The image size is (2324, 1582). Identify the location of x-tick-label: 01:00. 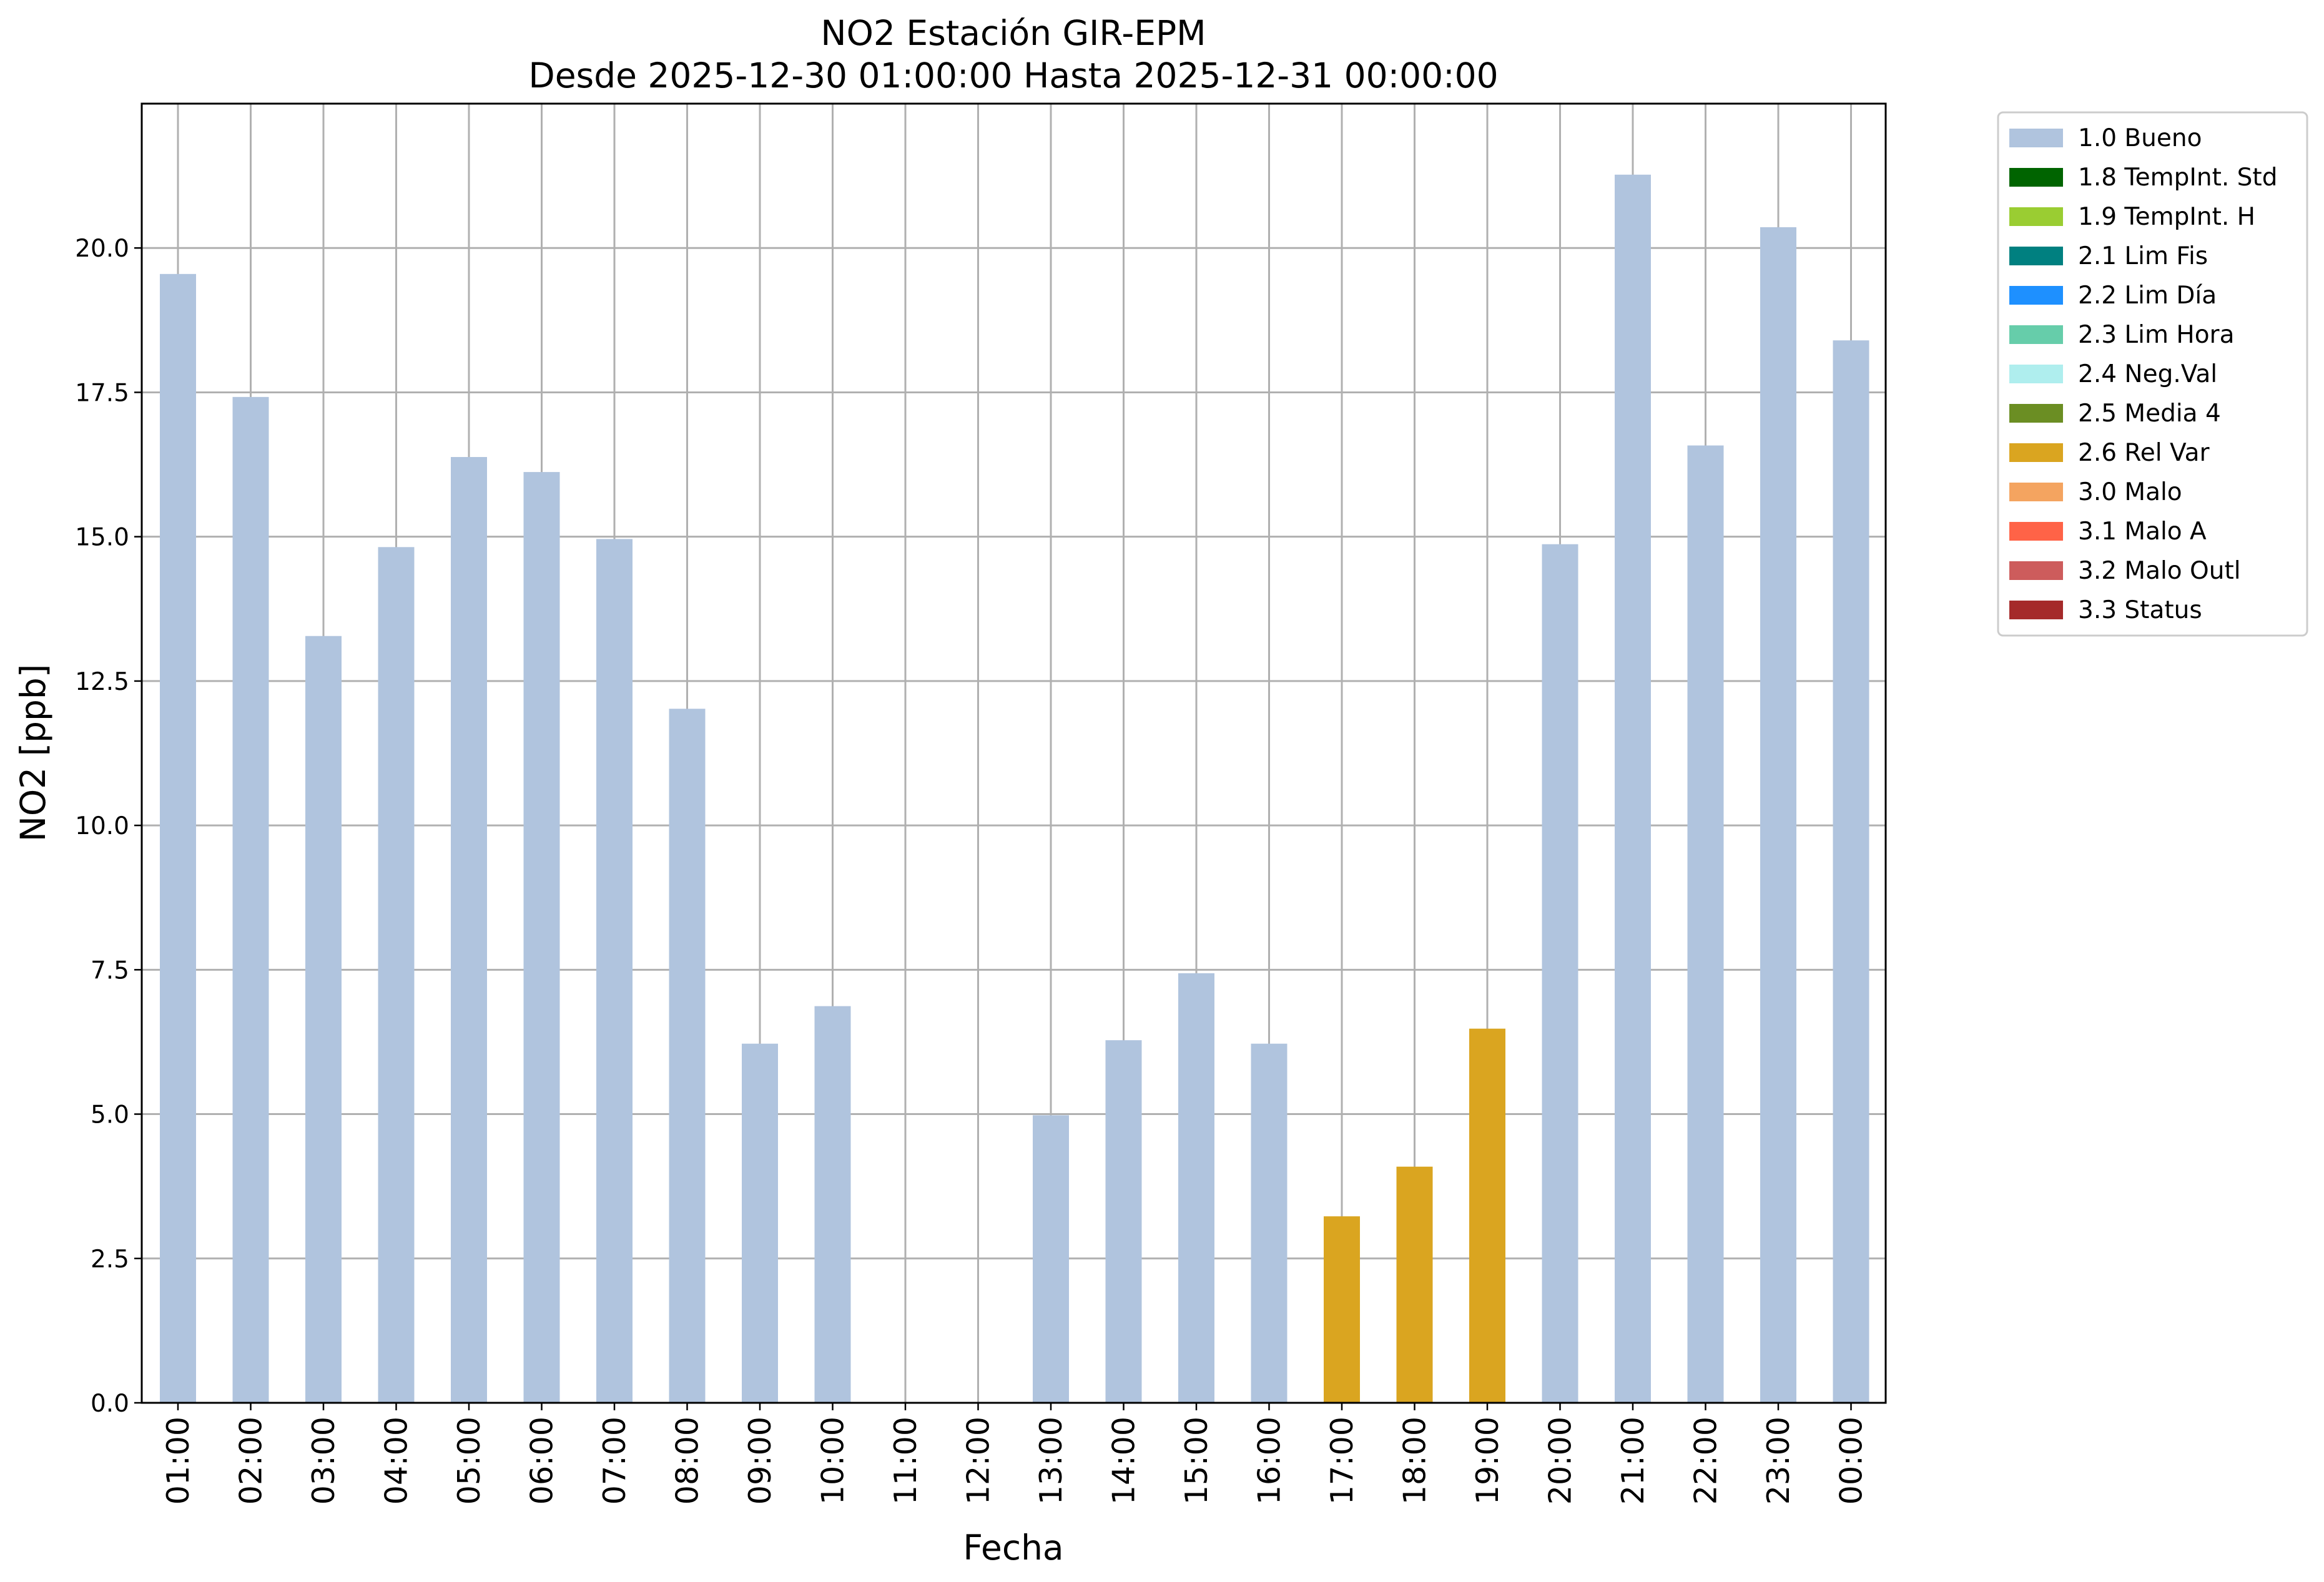
(178, 1461).